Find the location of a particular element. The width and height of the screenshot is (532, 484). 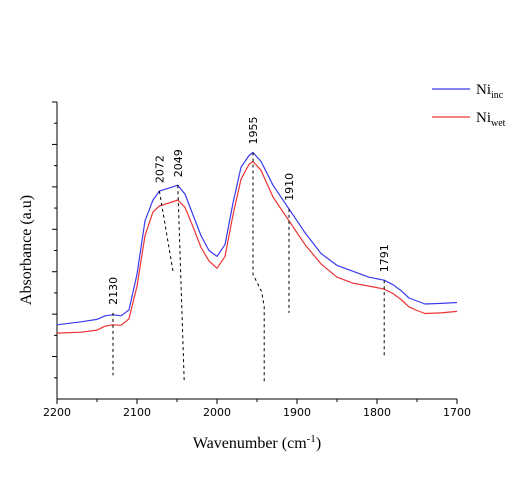

annotation-label-1910: 1910 is located at coordinates (289, 187).